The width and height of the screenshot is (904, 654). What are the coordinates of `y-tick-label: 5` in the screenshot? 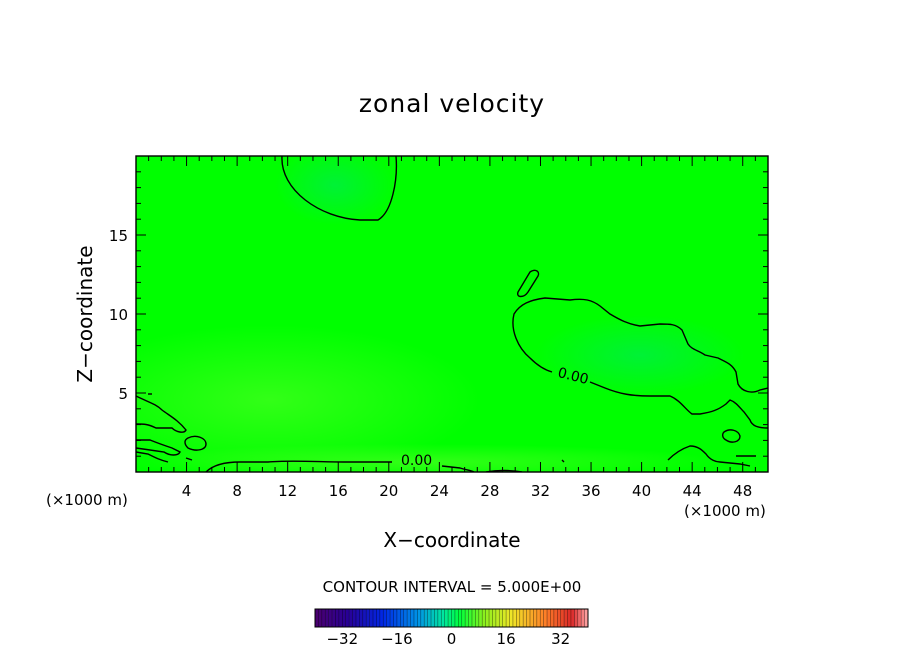 It's located at (123, 394).